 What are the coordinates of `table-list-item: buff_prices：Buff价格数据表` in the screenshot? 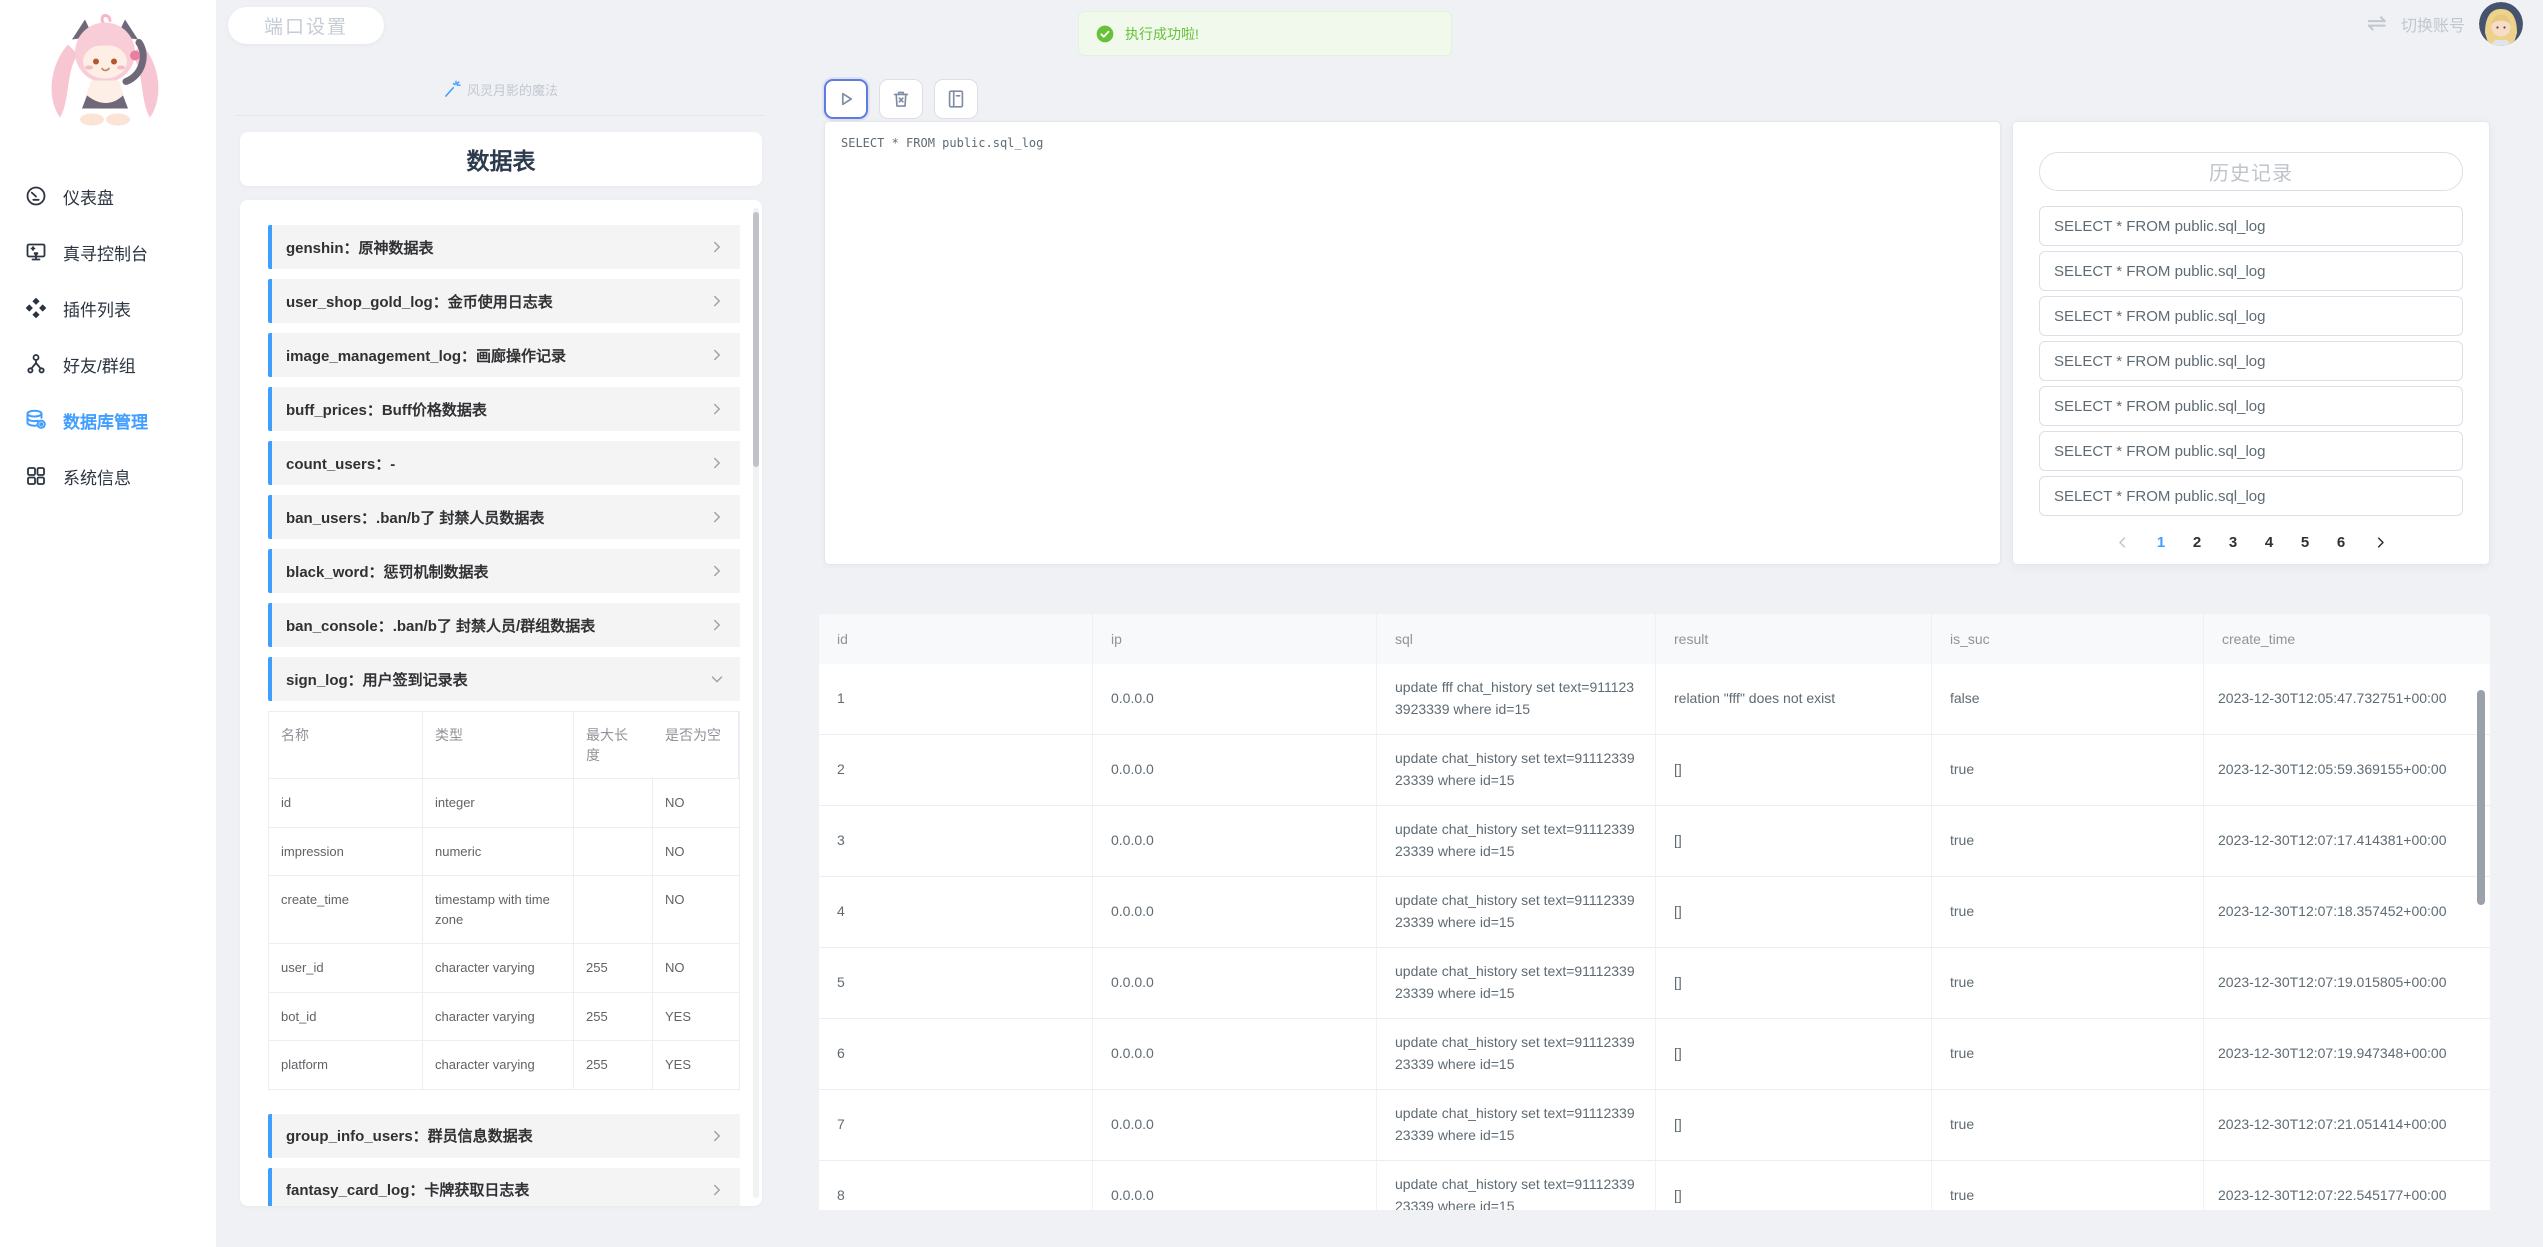 It's located at (504, 409).